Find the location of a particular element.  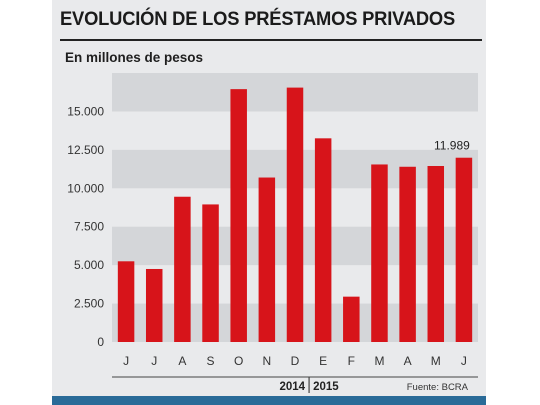

y-tick-label: 12.500 is located at coordinates (85, 150).